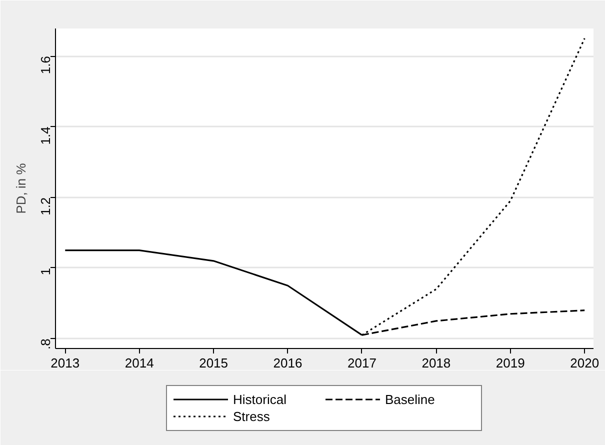 The image size is (605, 445). Describe the element at coordinates (260, 399) in the screenshot. I see `legend-label: Historical` at that location.